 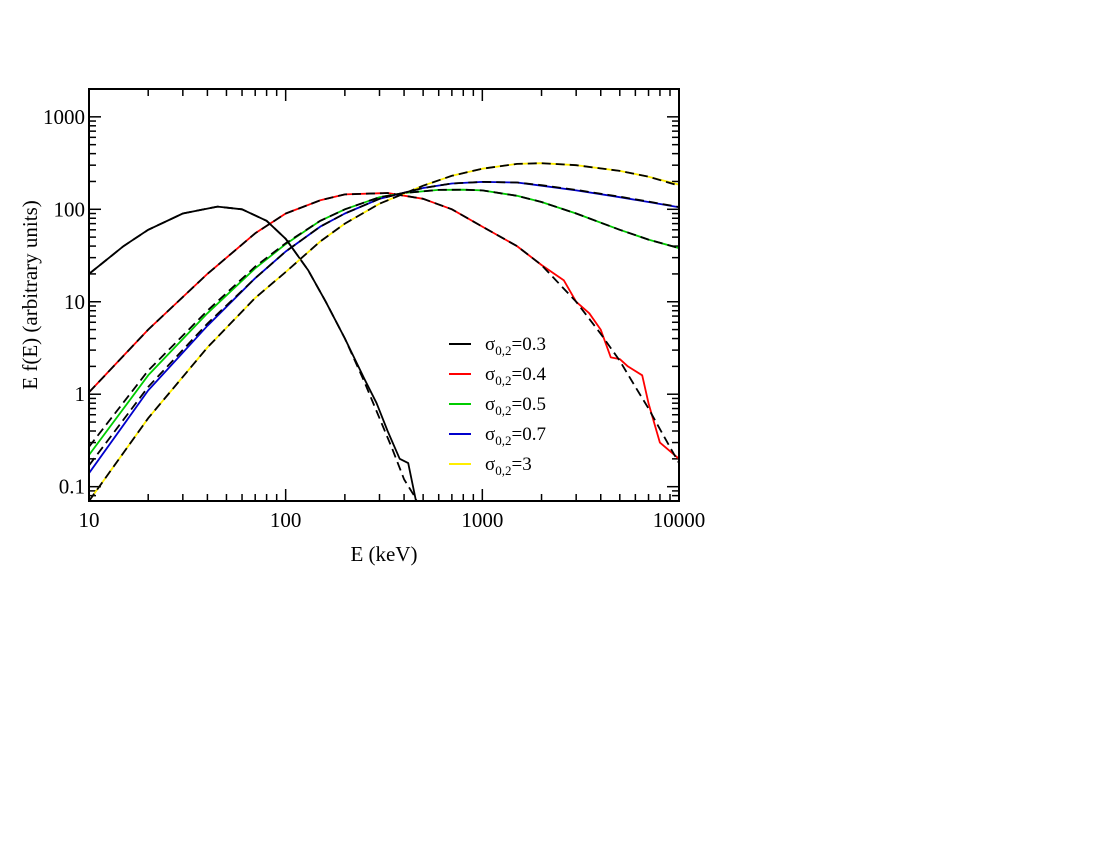 I want to click on legend-label-2: σ0,2=0.5, so click(x=515, y=406).